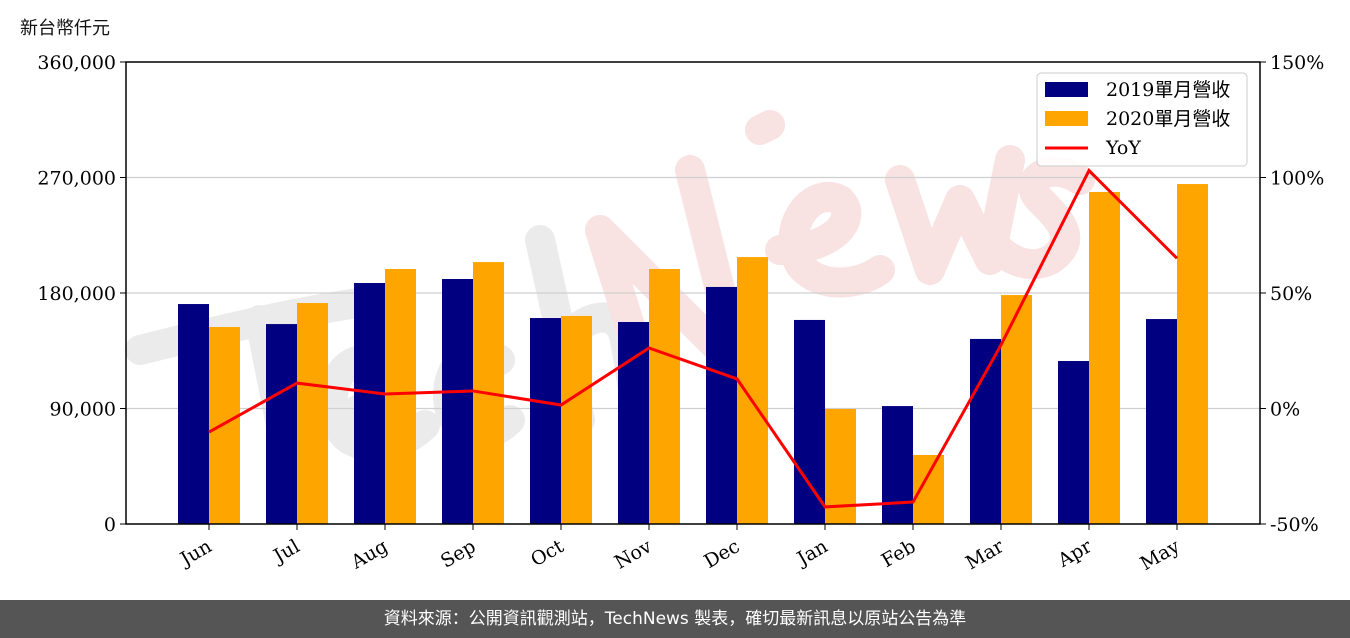  What do you see at coordinates (675, 619) in the screenshot?
I see `source-footer: 資料來源：公開資訊觀測站，TechNews 製表，確切最新訊息以原站公告為準` at bounding box center [675, 619].